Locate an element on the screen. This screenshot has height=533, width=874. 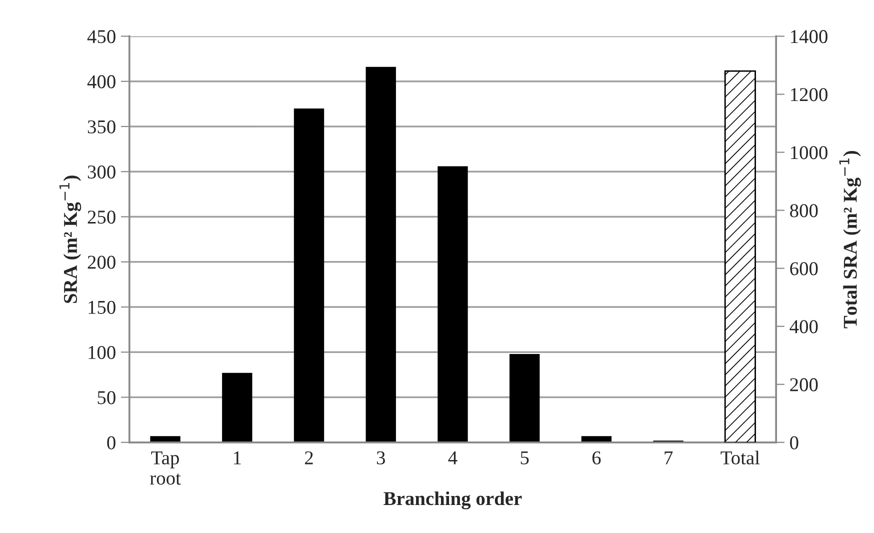
x-tick-label: 7 is located at coordinates (668, 457).